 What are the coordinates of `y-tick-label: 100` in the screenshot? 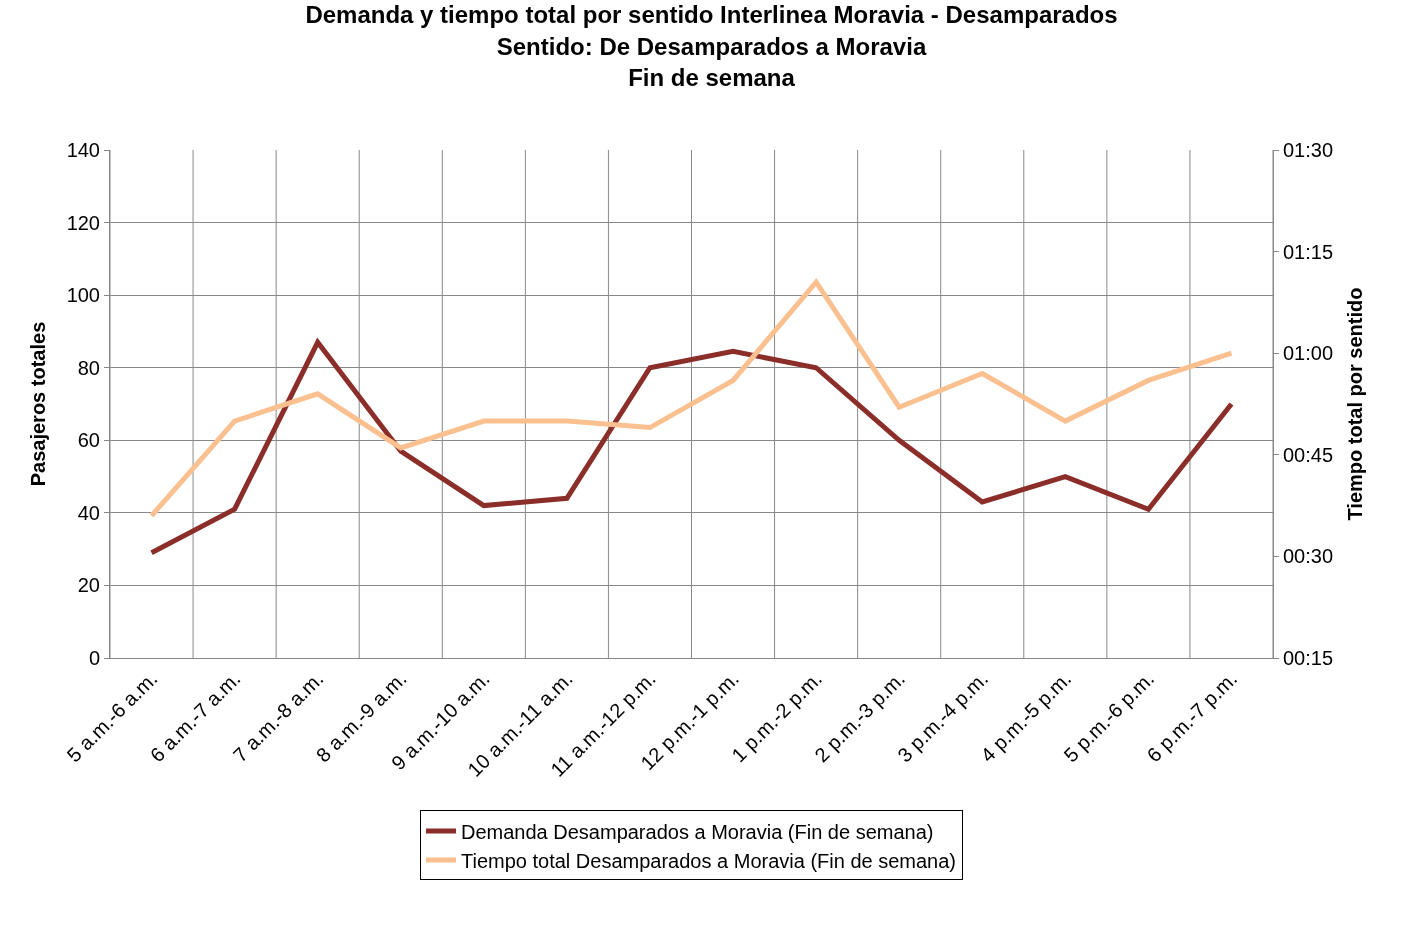 It's located at (83, 295).